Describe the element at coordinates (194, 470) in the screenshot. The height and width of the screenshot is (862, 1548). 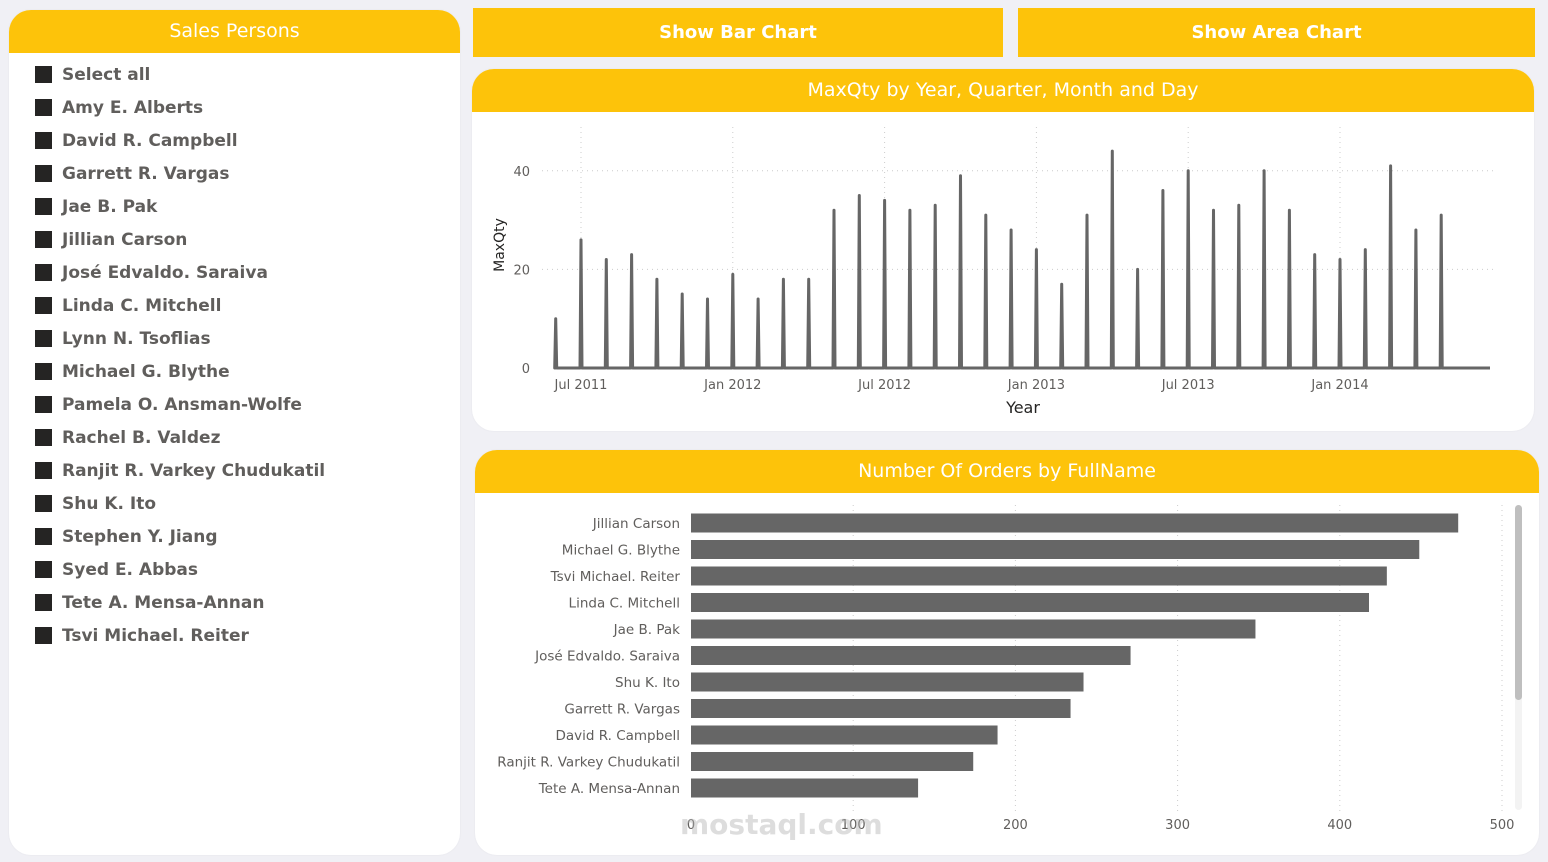
I see `slicer-item-label: Ranjit R. Varkey Chudukatil` at that location.